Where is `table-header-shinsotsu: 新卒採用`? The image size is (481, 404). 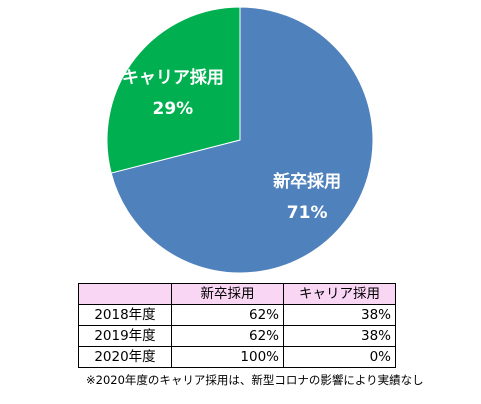 table-header-shinsotsu: 新卒採用 is located at coordinates (227, 294).